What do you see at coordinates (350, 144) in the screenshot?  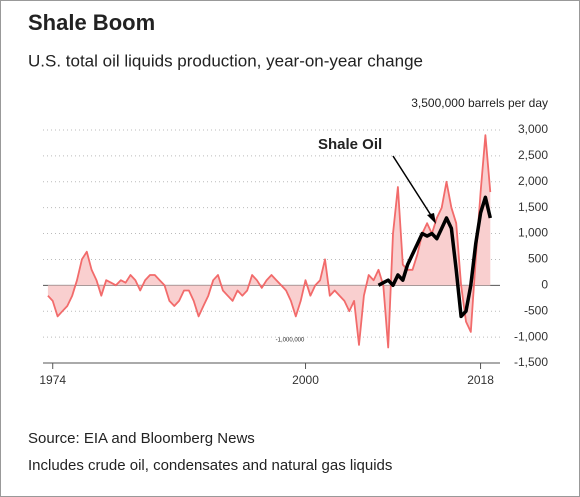 I see `series-label: Shale Oil` at bounding box center [350, 144].